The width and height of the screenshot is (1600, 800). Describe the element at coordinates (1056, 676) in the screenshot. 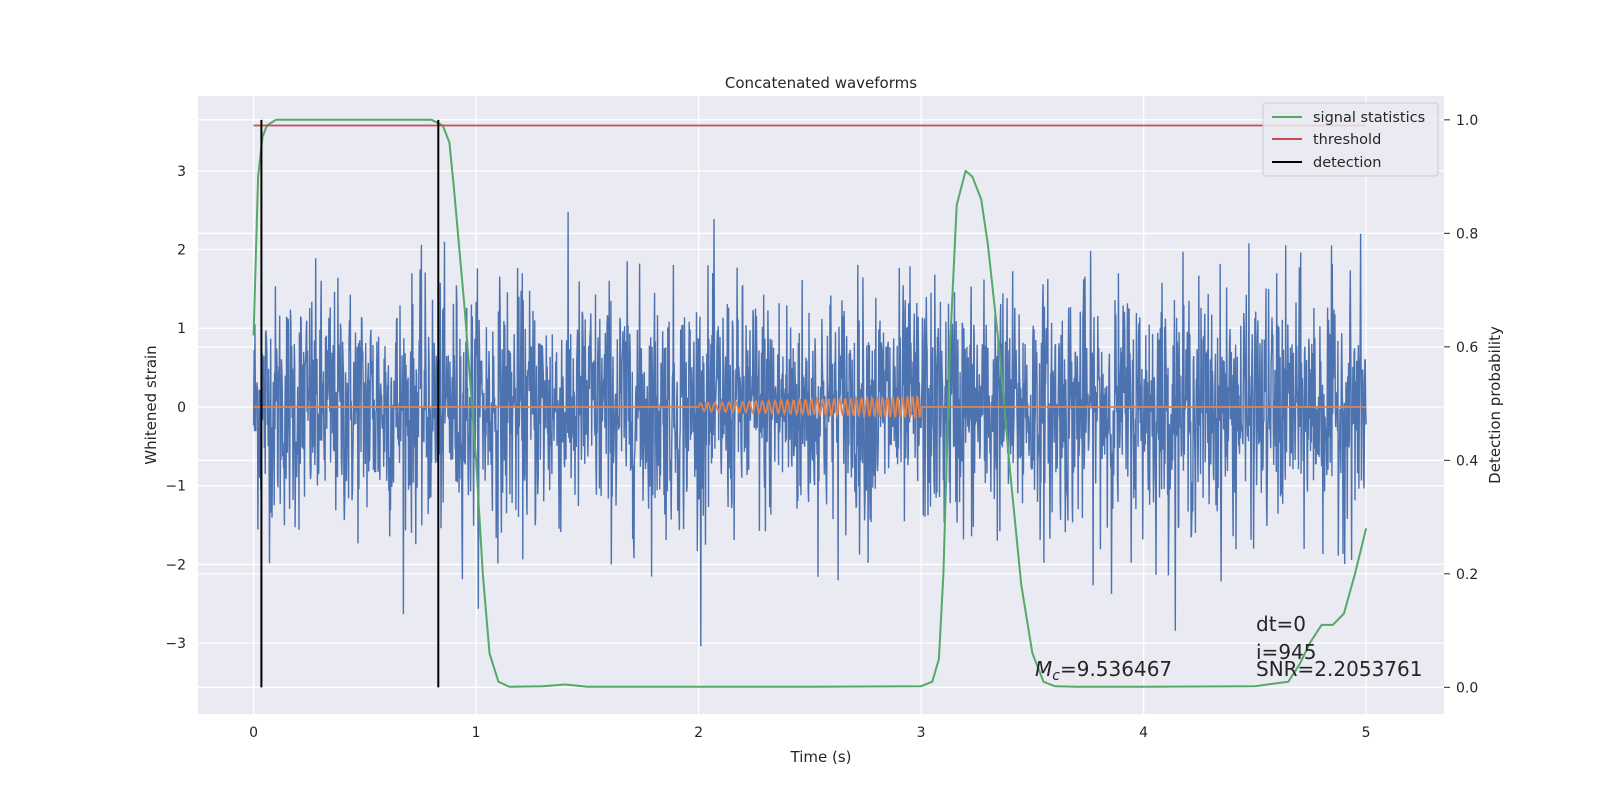

I see `mc-subscript: c` at that location.